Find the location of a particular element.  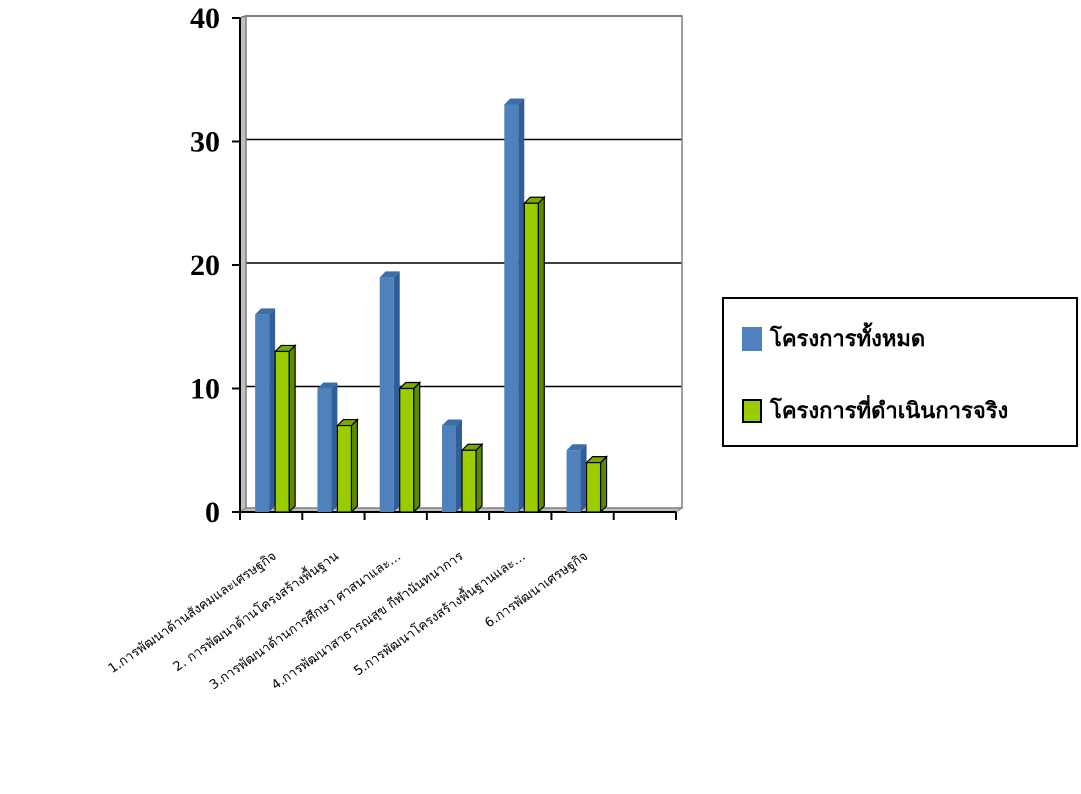

legend-label-actual: โครงการที่ดำเนินการจริง is located at coordinates (889, 411).